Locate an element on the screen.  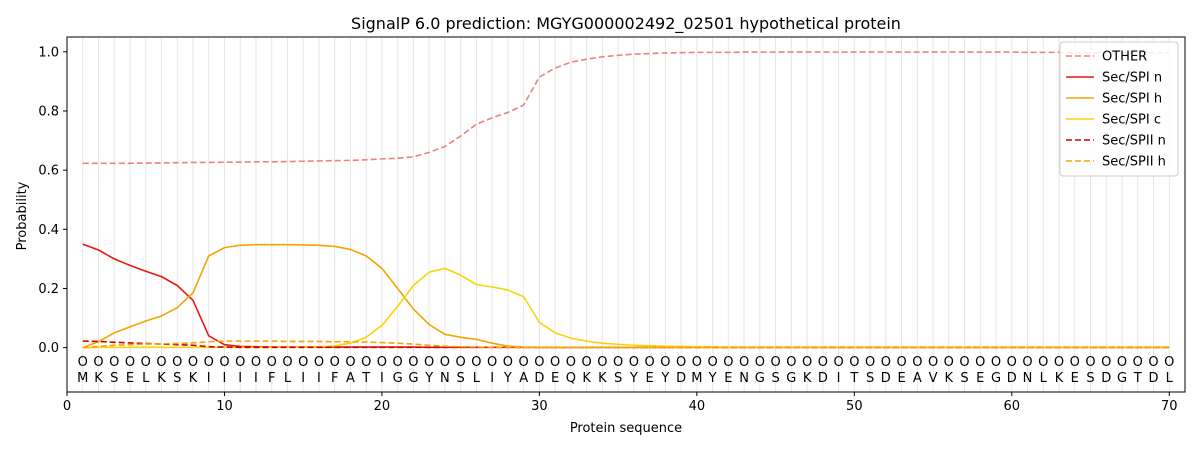
marker-26: O is located at coordinates (476, 362).